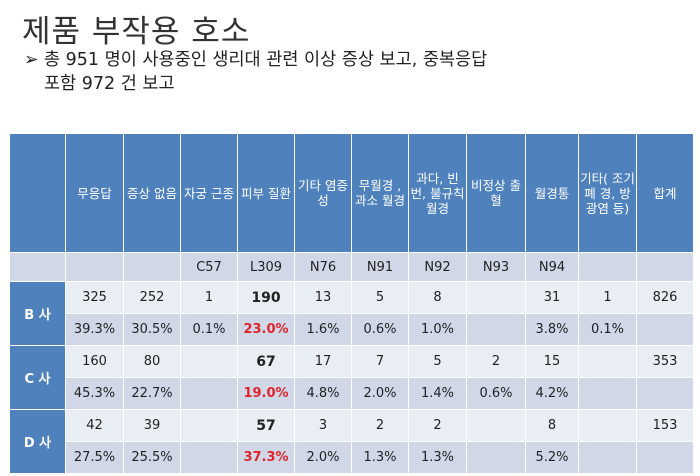 This screenshot has width=700, height=476. I want to click on header-cell: 무월경 , 과소 월경, so click(380, 193).